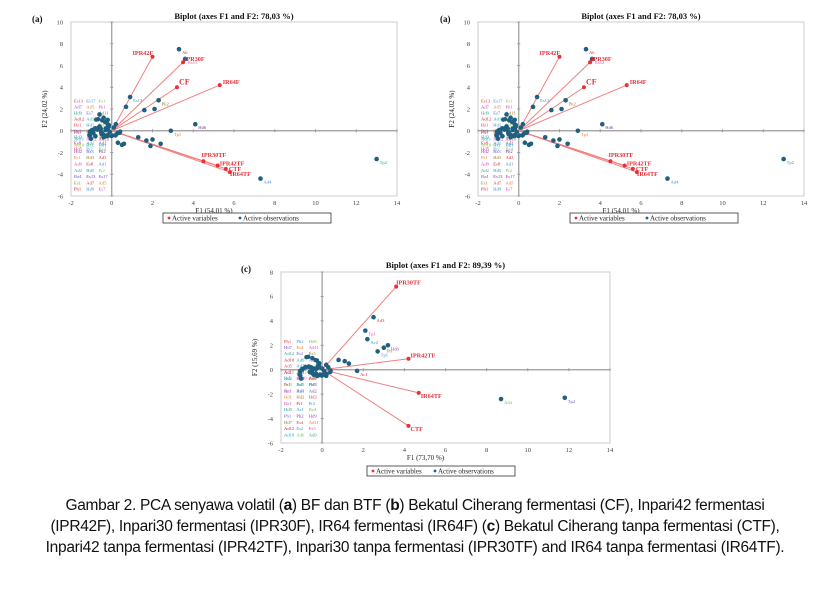 The image size is (829, 604). What do you see at coordinates (384, 162) in the screenshot?
I see `observation-label: Tp2` at bounding box center [384, 162].